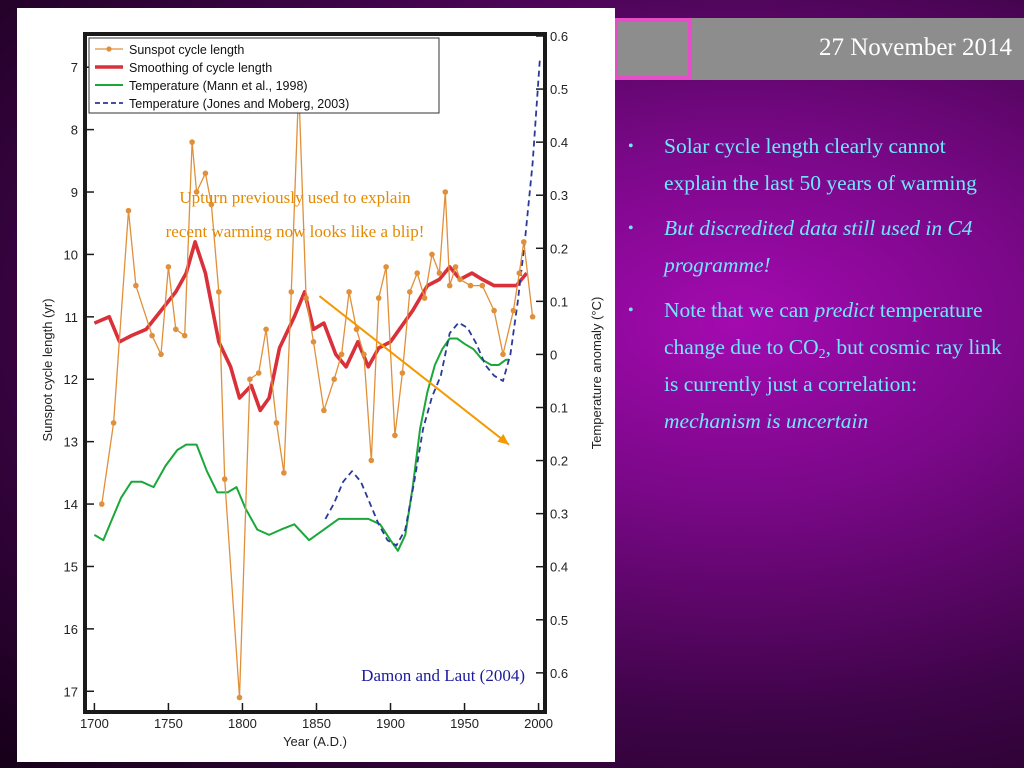 The width and height of the screenshot is (1024, 768). I want to click on y-left-tick-label: 8, so click(74, 130).